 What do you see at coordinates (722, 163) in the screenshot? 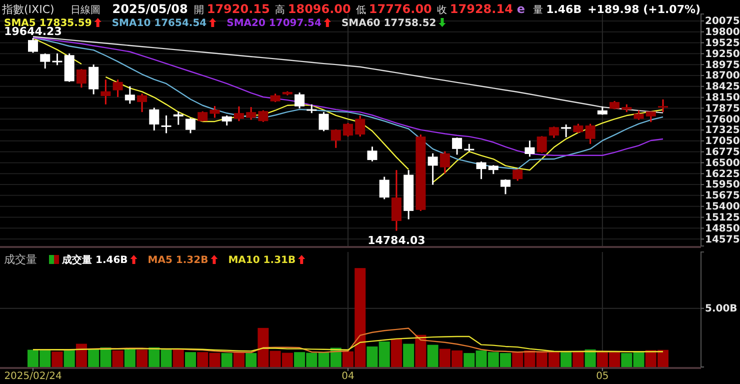
I see `y-tick-label: 16500` at bounding box center [722, 163].